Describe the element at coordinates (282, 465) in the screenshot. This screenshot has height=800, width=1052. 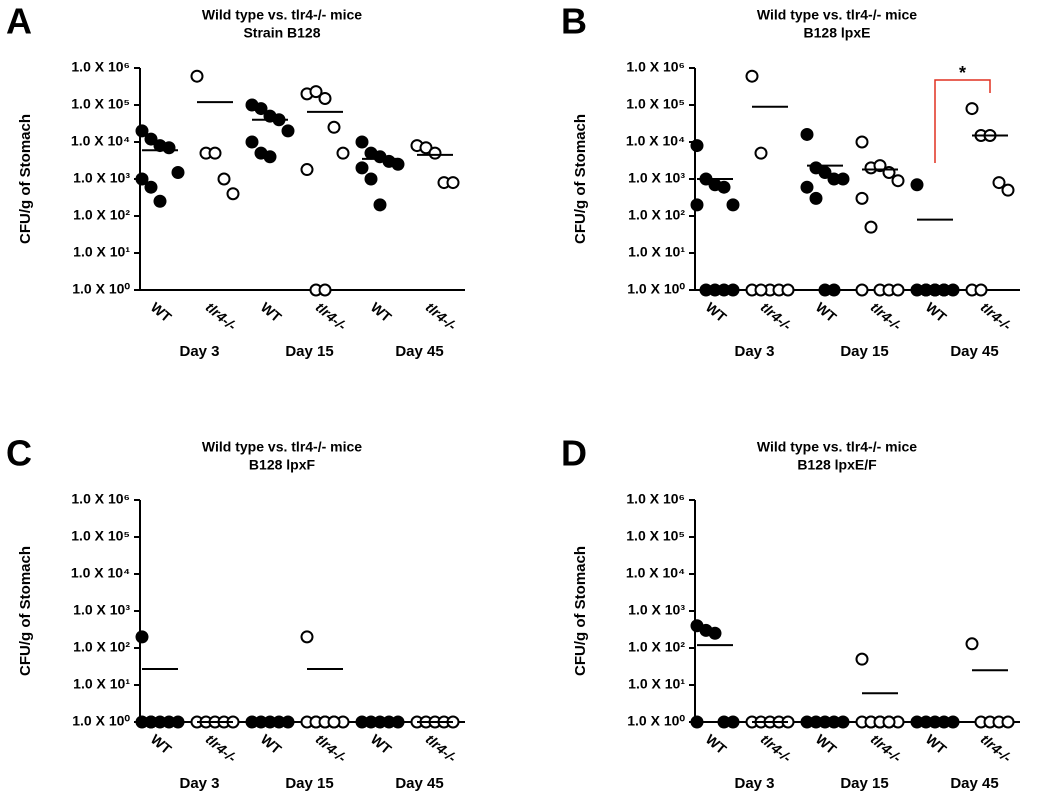
I see `chart-subtitle: B128 lpxF` at that location.